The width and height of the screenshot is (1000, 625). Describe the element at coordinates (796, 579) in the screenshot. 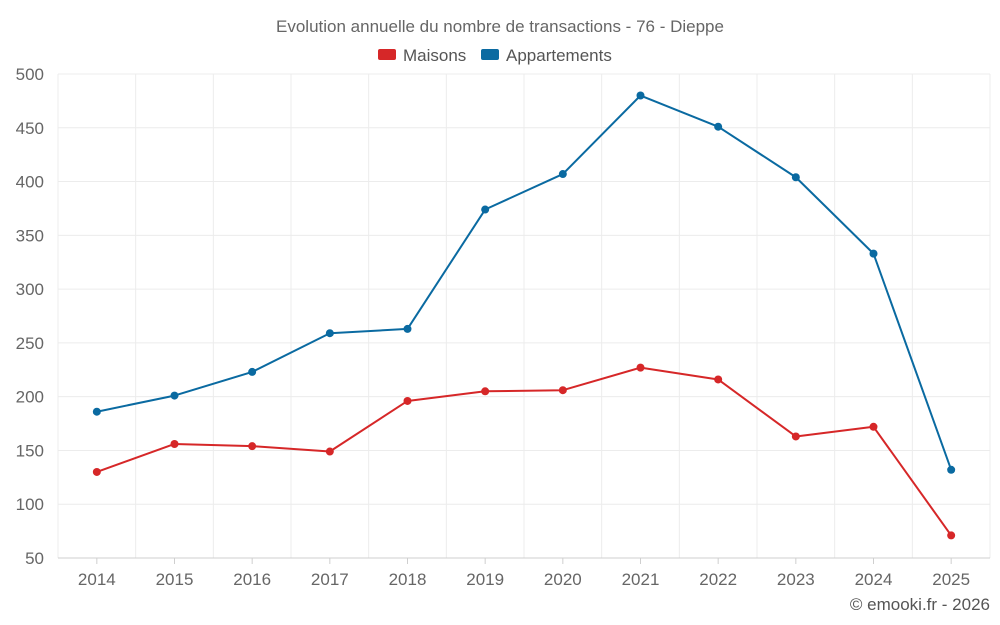

I see `x-tick-label: 2023` at that location.